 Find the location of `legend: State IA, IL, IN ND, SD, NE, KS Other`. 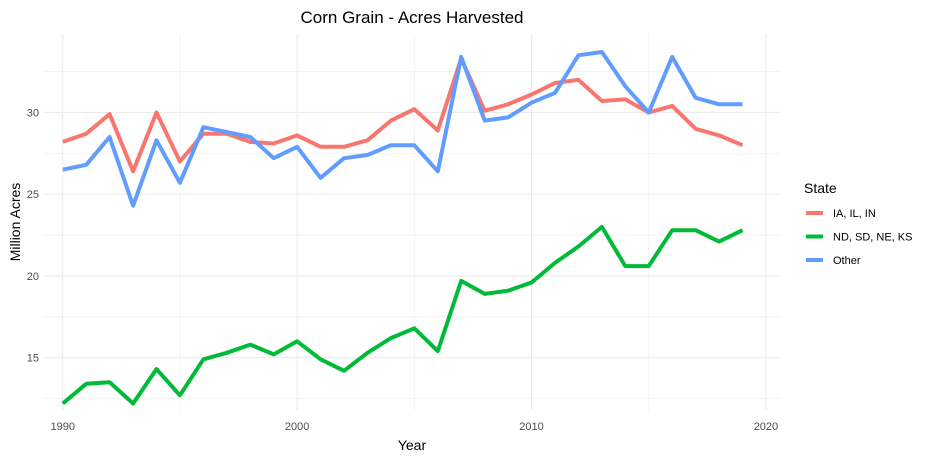

legend: State IA, IL, IN ND, SD, NE, KS Other is located at coordinates (858, 223).